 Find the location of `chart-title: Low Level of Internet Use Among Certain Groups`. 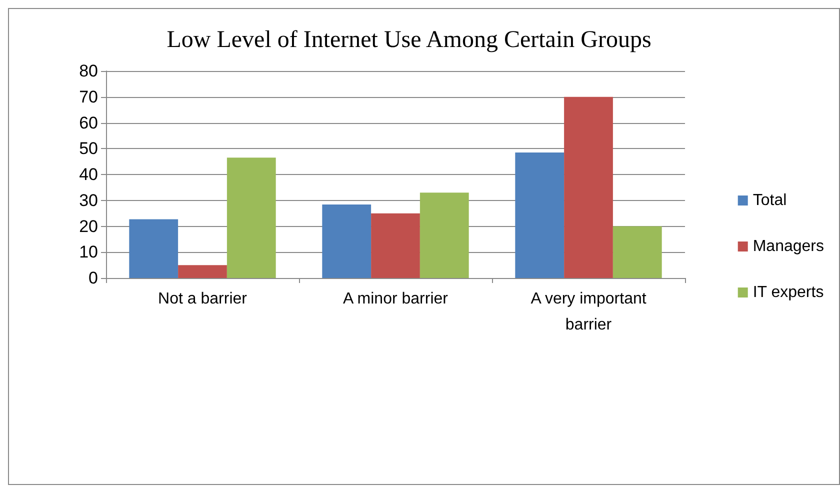

chart-title: Low Level of Internet Use Among Certain Groups is located at coordinates (409, 40).